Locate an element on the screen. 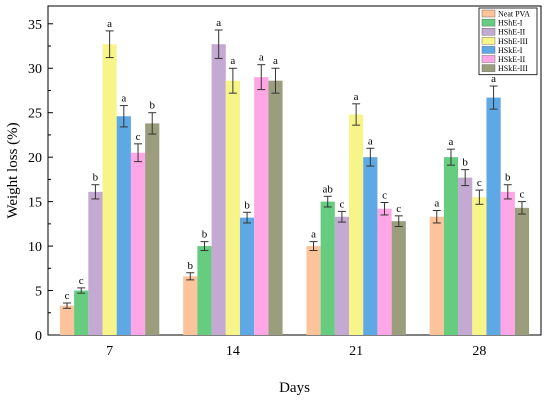  y-tick-label: 5 is located at coordinates (38, 292).